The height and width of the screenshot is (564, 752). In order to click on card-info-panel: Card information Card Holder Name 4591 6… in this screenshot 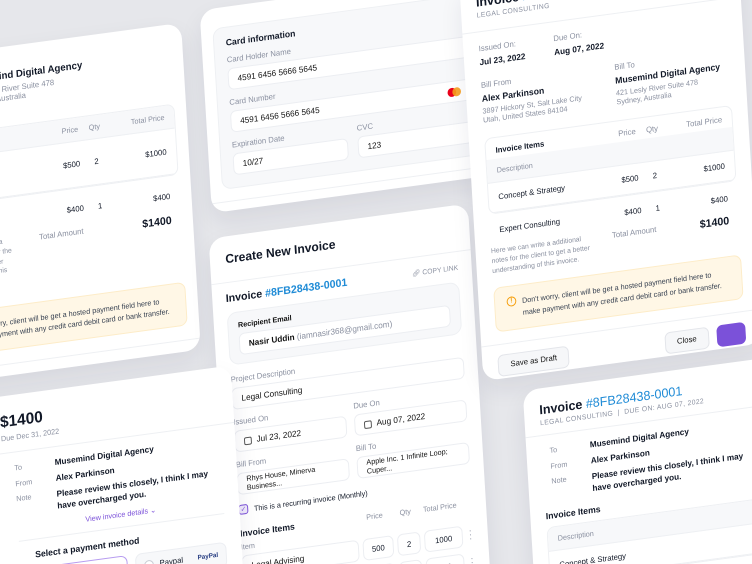, I will do `click(350, 95)`.